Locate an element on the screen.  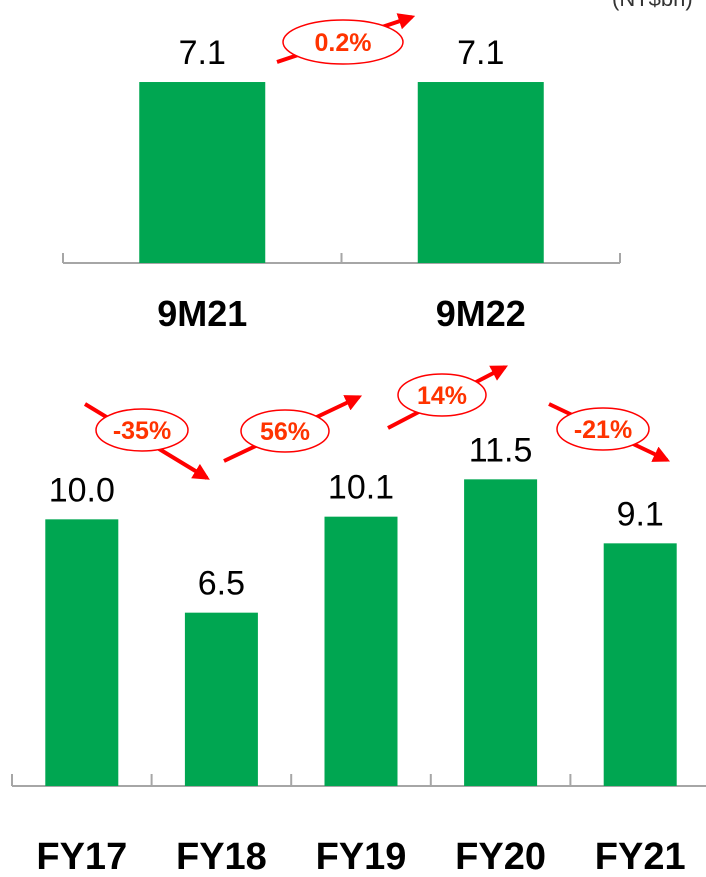
data-label-fy17: 10.0 is located at coordinates (82, 490).